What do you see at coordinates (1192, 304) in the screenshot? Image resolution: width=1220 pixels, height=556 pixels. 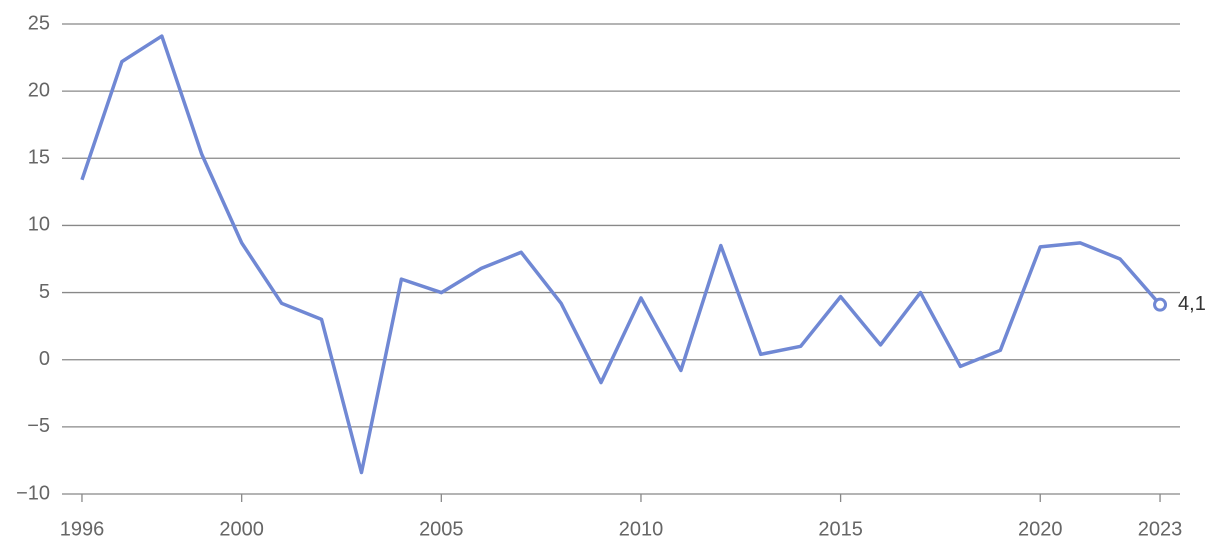 I see `value-label: 4,1` at bounding box center [1192, 304].